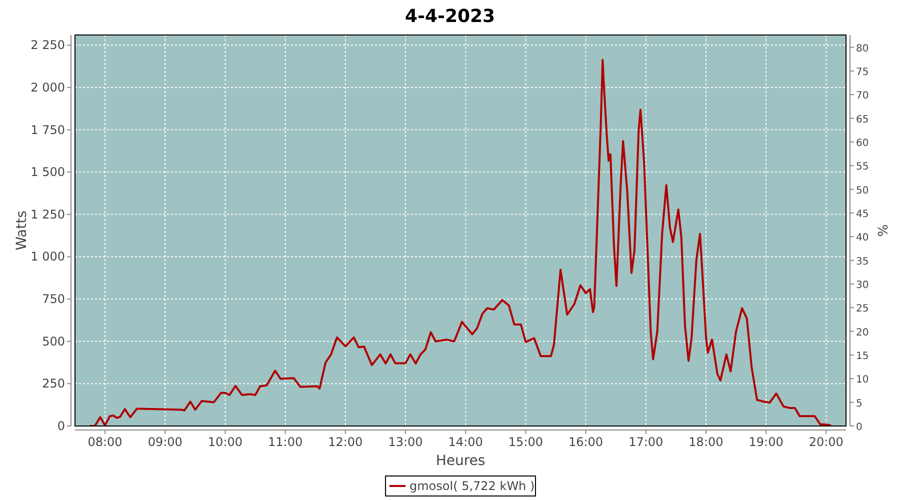 Image resolution: width=900 pixels, height=500 pixels. Describe the element at coordinates (47, 87) in the screenshot. I see `y-tick-label: 2 000` at that location.